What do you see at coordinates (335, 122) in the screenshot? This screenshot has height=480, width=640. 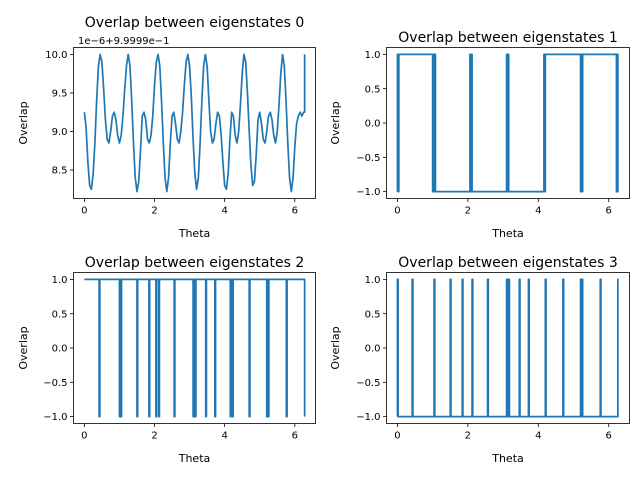 I see `subplot-1-ylabel: Overlap` at bounding box center [335, 122].